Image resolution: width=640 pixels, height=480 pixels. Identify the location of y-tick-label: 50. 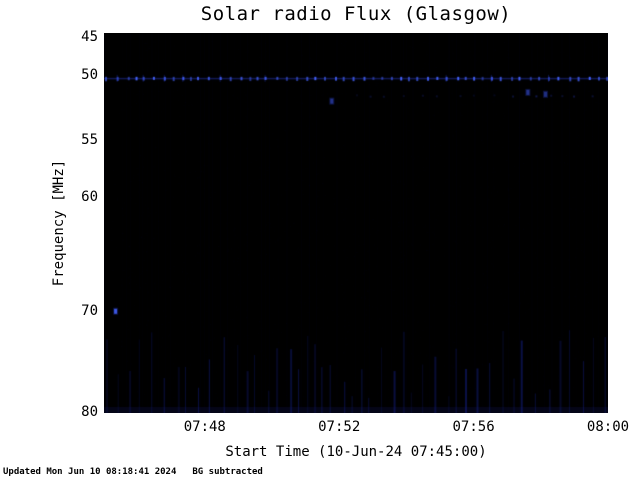
(89, 74).